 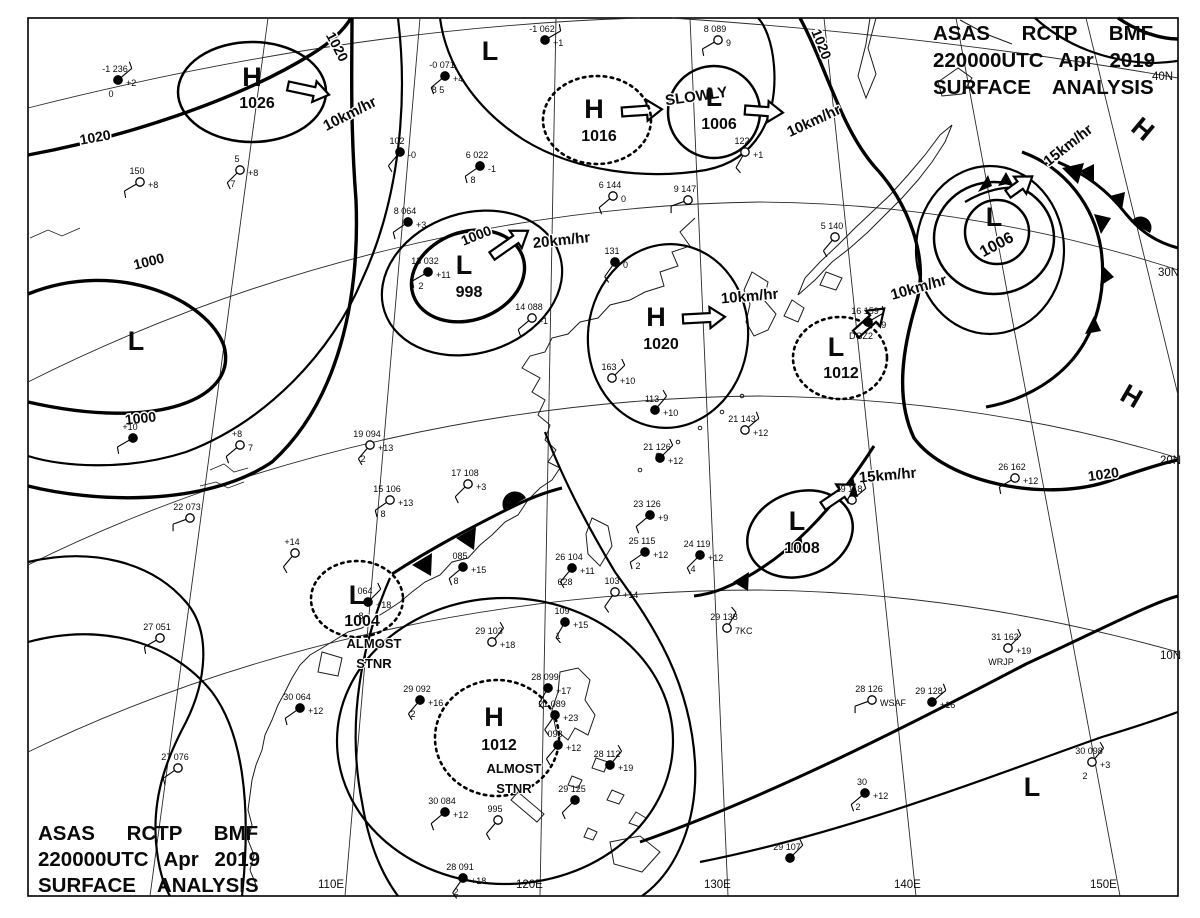 What do you see at coordinates (1170, 656) in the screenshot?
I see `latitude-label: 10N` at bounding box center [1170, 656].